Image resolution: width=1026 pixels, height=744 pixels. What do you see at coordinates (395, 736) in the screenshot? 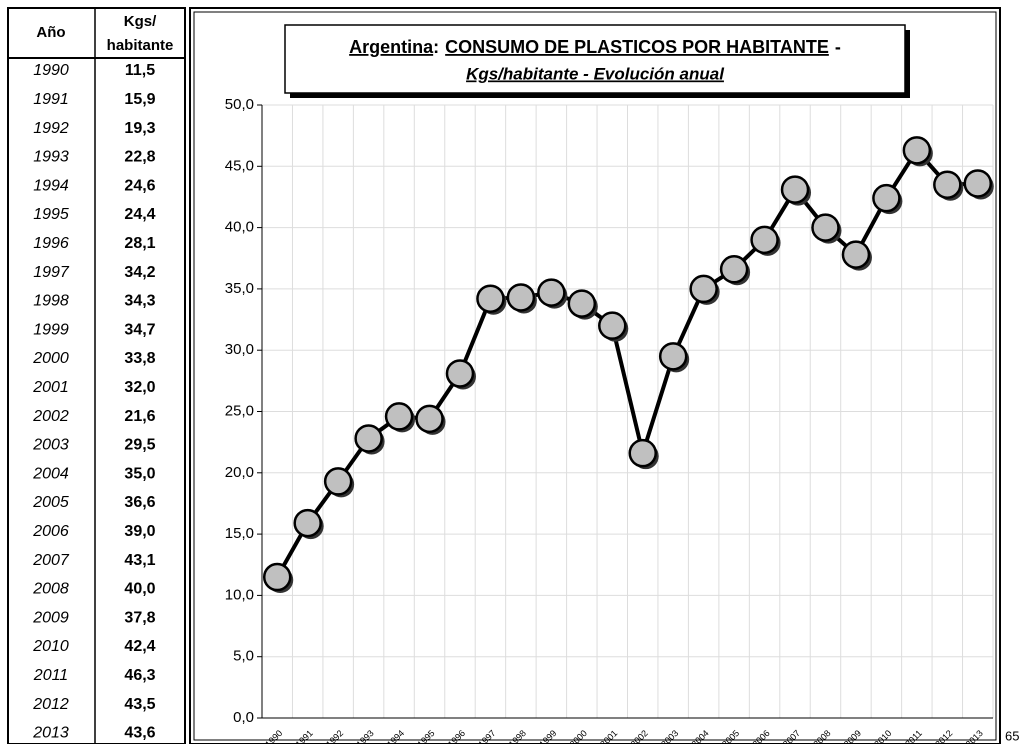
I see `x-tick-label: 1994` at bounding box center [395, 736].